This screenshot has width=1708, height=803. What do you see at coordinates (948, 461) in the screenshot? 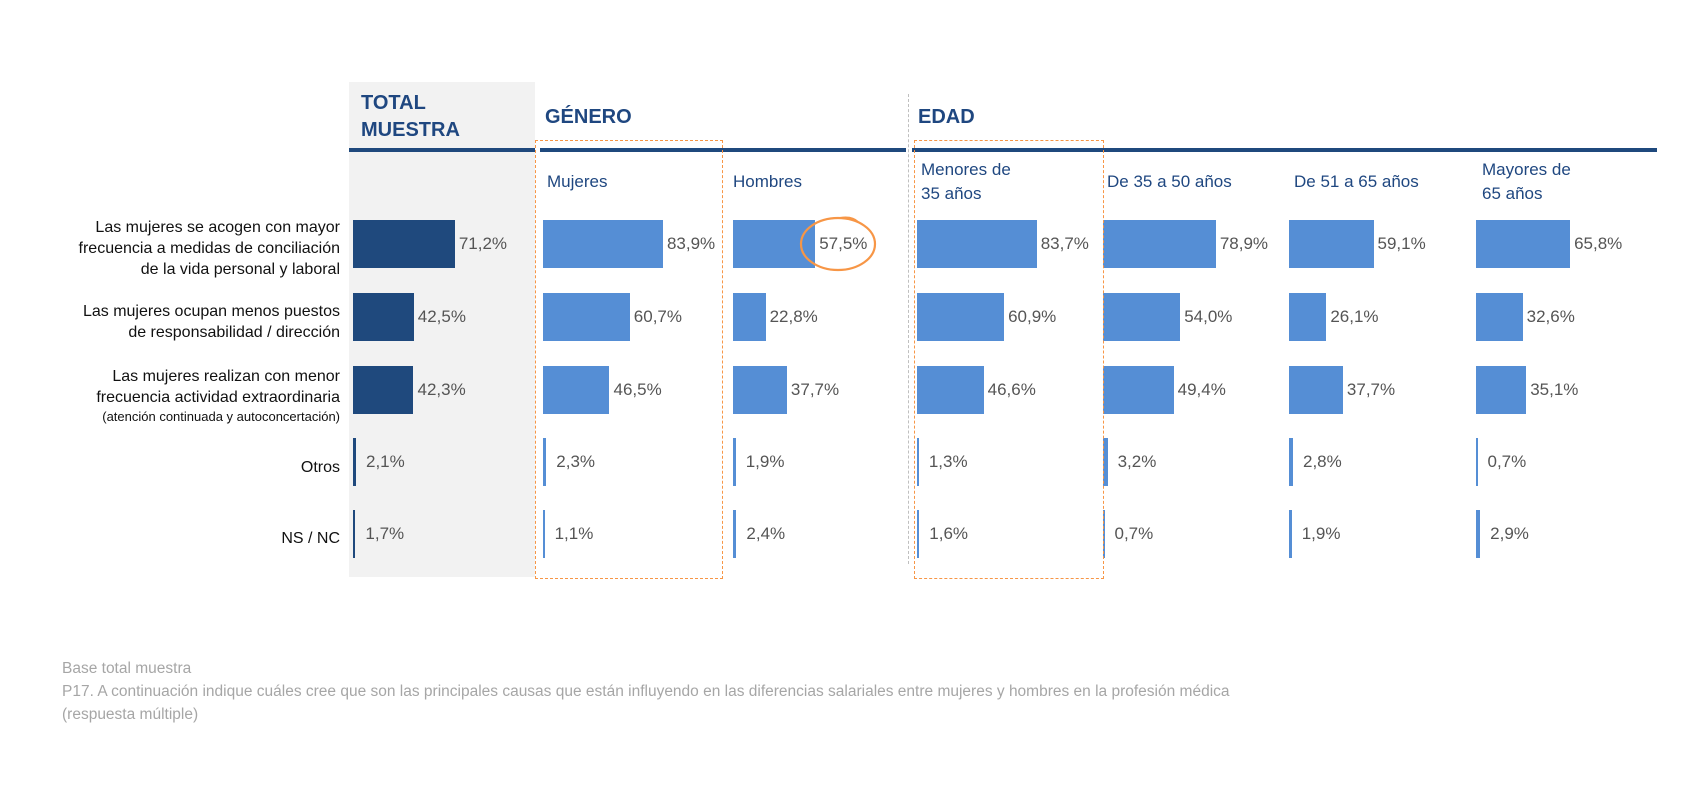
I see `value-label: 1,3%` at bounding box center [948, 461].